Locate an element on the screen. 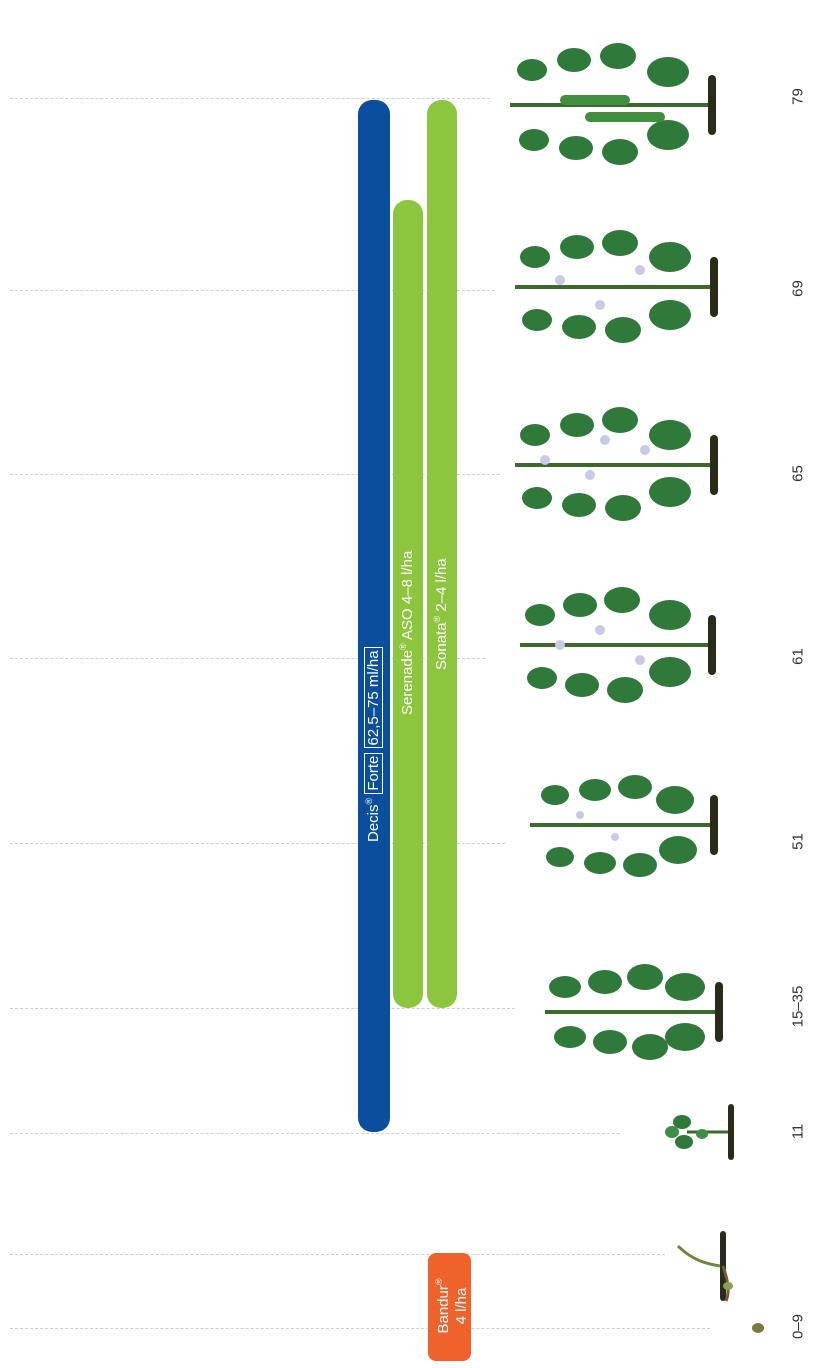 The image size is (814, 1368). stage-label-0-9: 0–9 is located at coordinates (798, 1326).